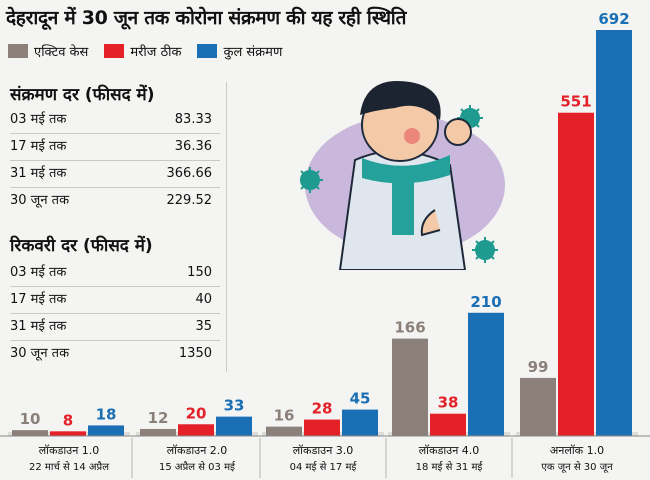  I want to click on recovery-rate-label: 17 मई तक, so click(38, 299).